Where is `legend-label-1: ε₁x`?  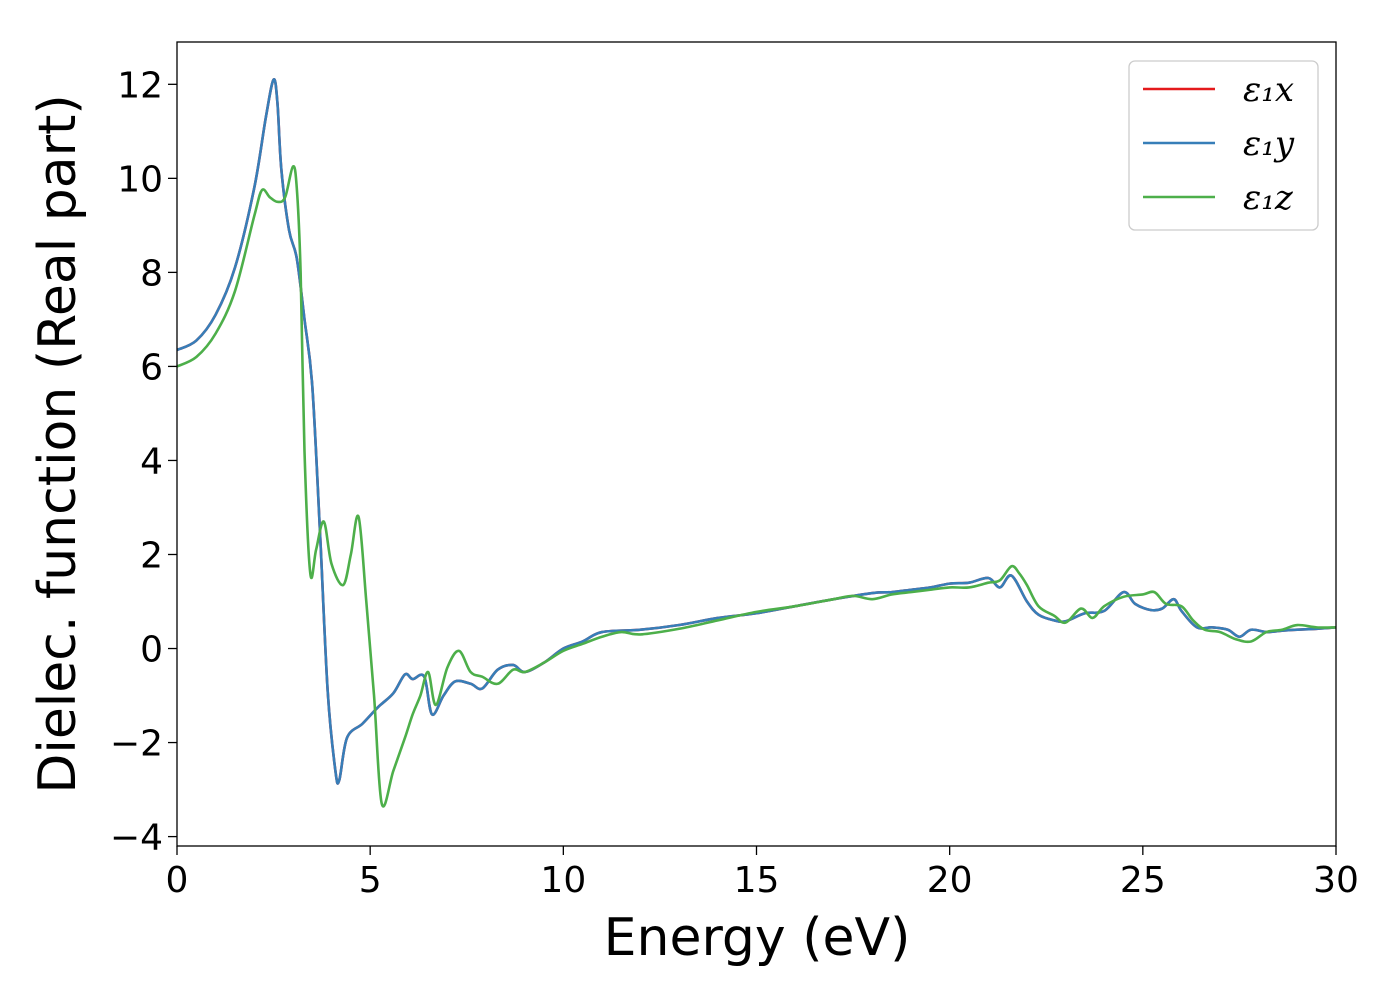 legend-label-1: ε₁x is located at coordinates (1268, 90).